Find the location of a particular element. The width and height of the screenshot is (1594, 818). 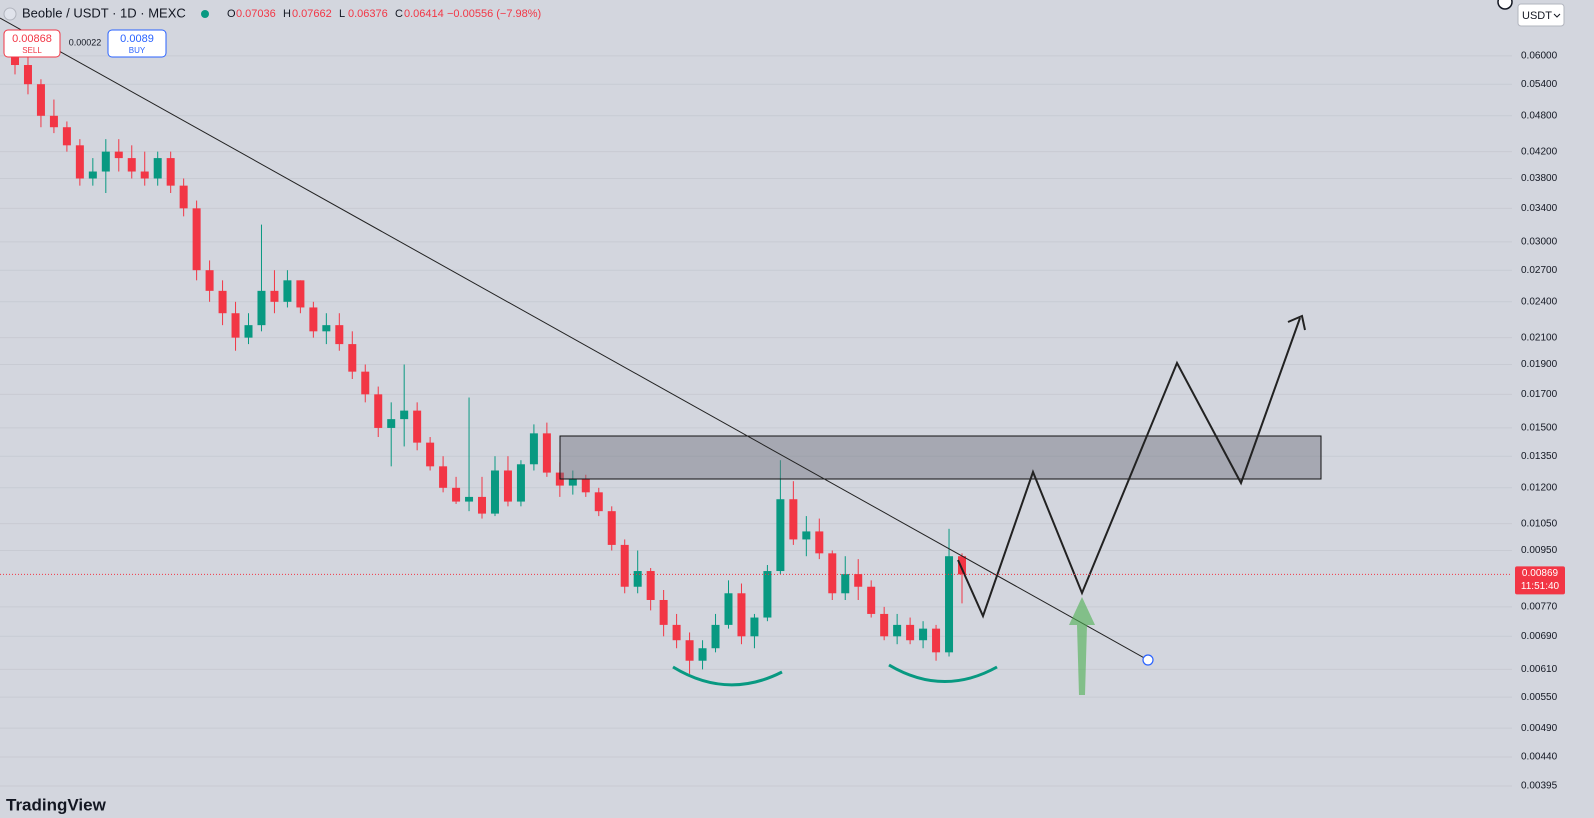

y-tick-label: 0.01900 is located at coordinates (1539, 364).